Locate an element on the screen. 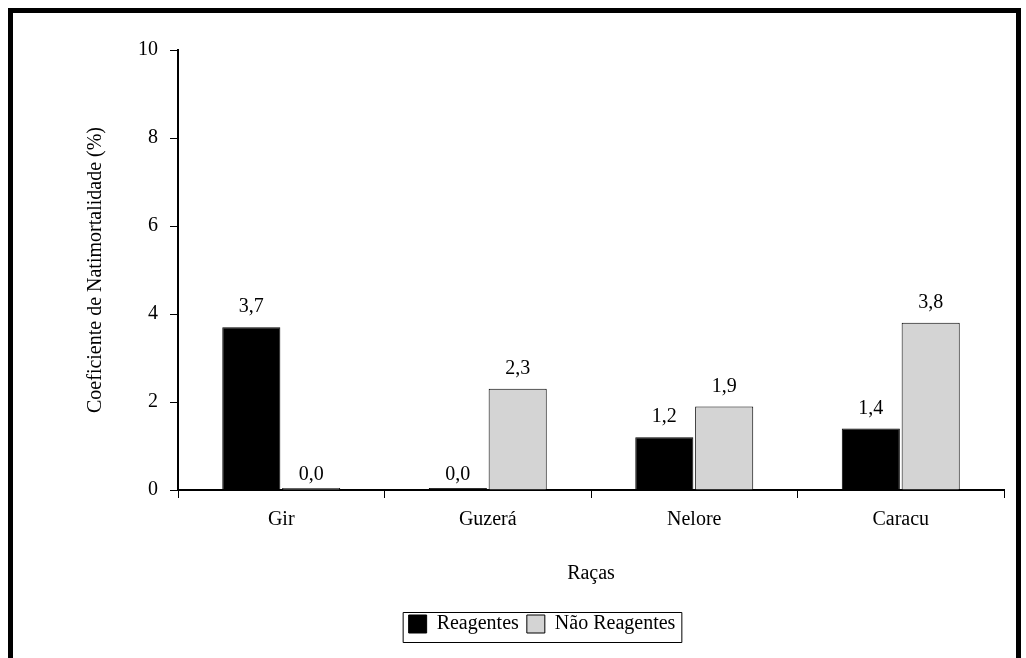  legend-label: Reagentes is located at coordinates (478, 623).